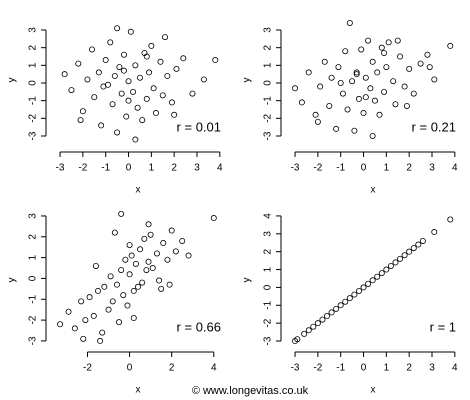 The image size is (470, 400). Describe the element at coordinates (268, 83) in the screenshot. I see `y-tick-label: 0` at that location.